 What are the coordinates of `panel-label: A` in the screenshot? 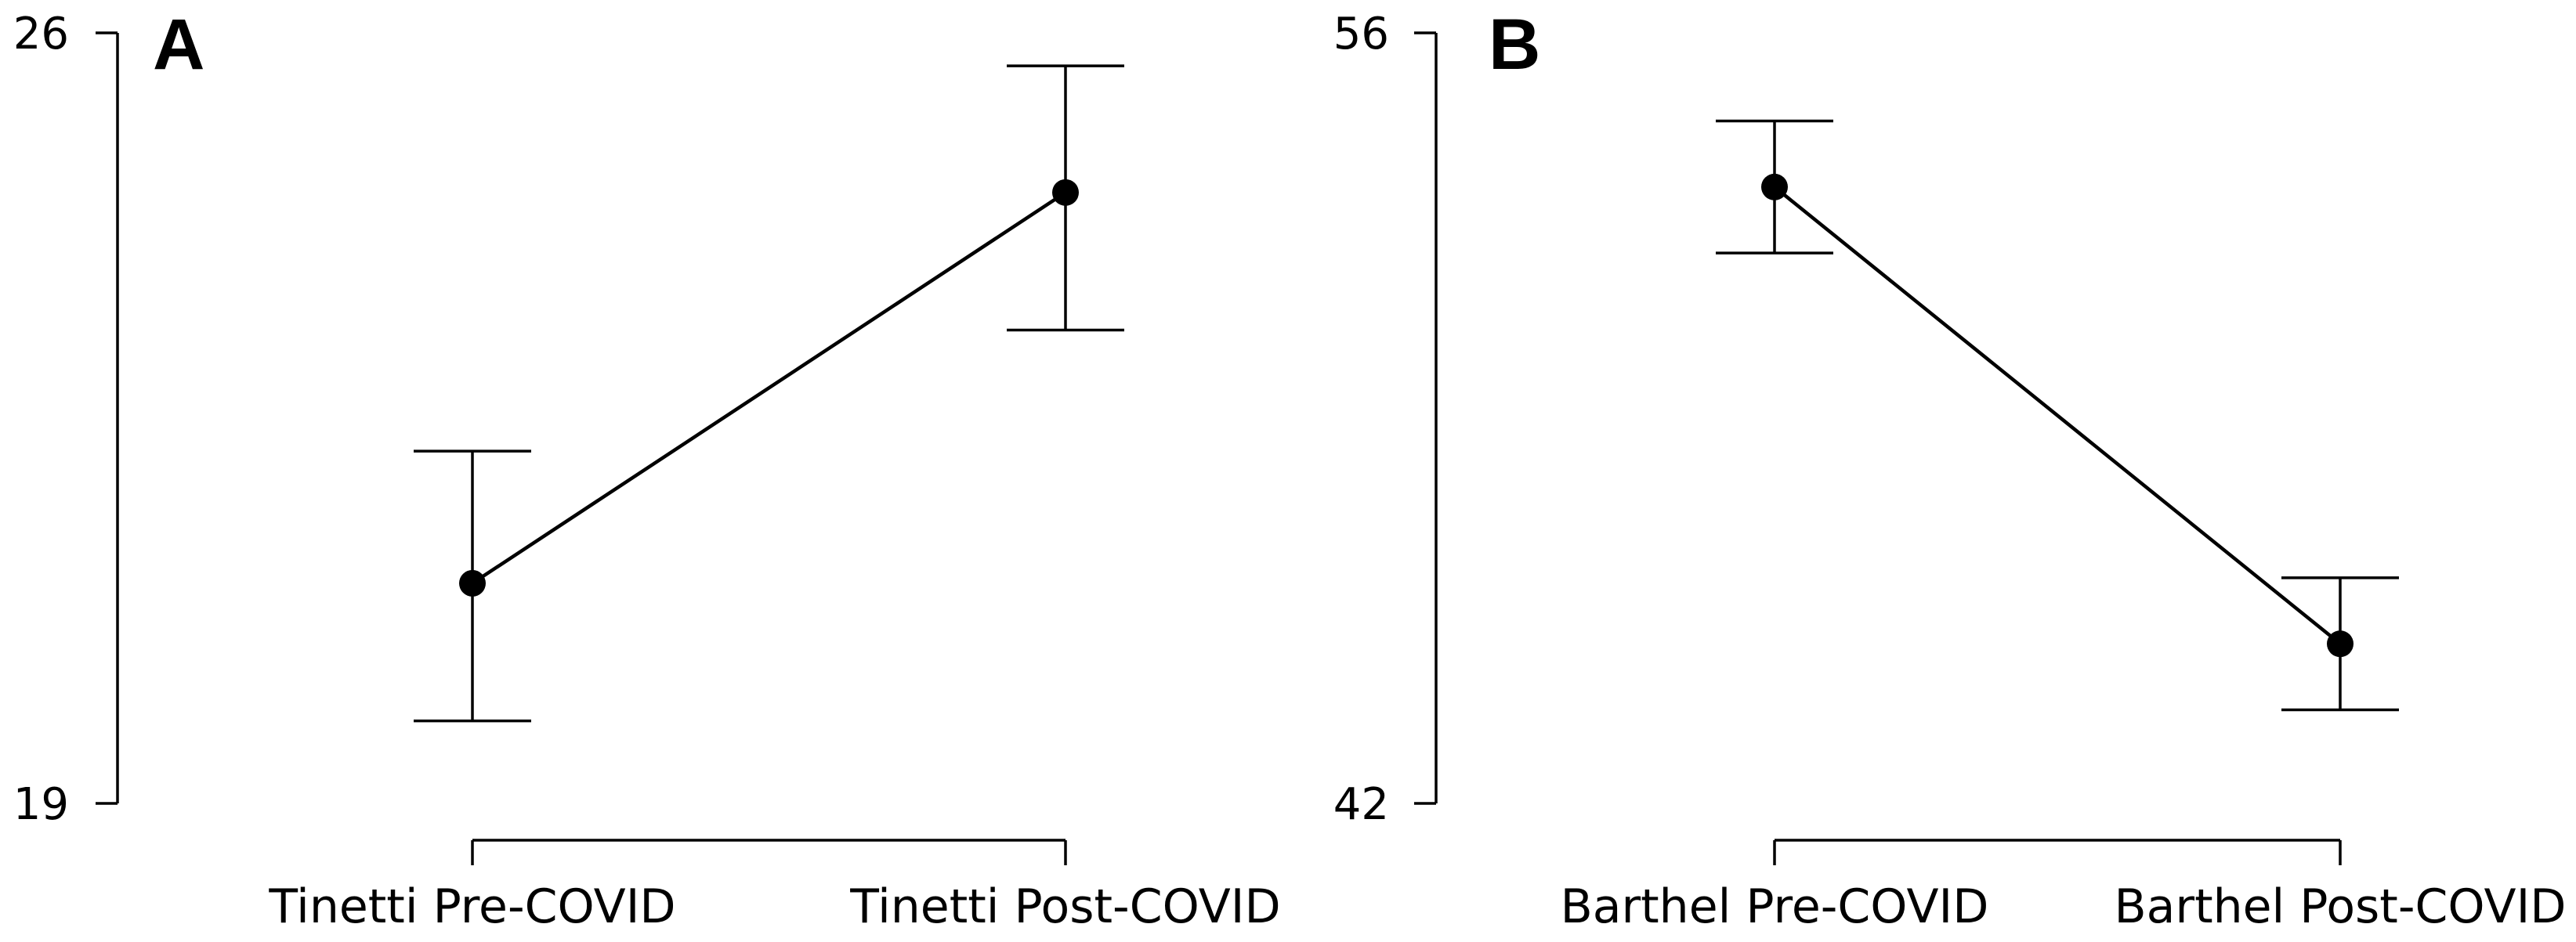 It's located at (178, 45).